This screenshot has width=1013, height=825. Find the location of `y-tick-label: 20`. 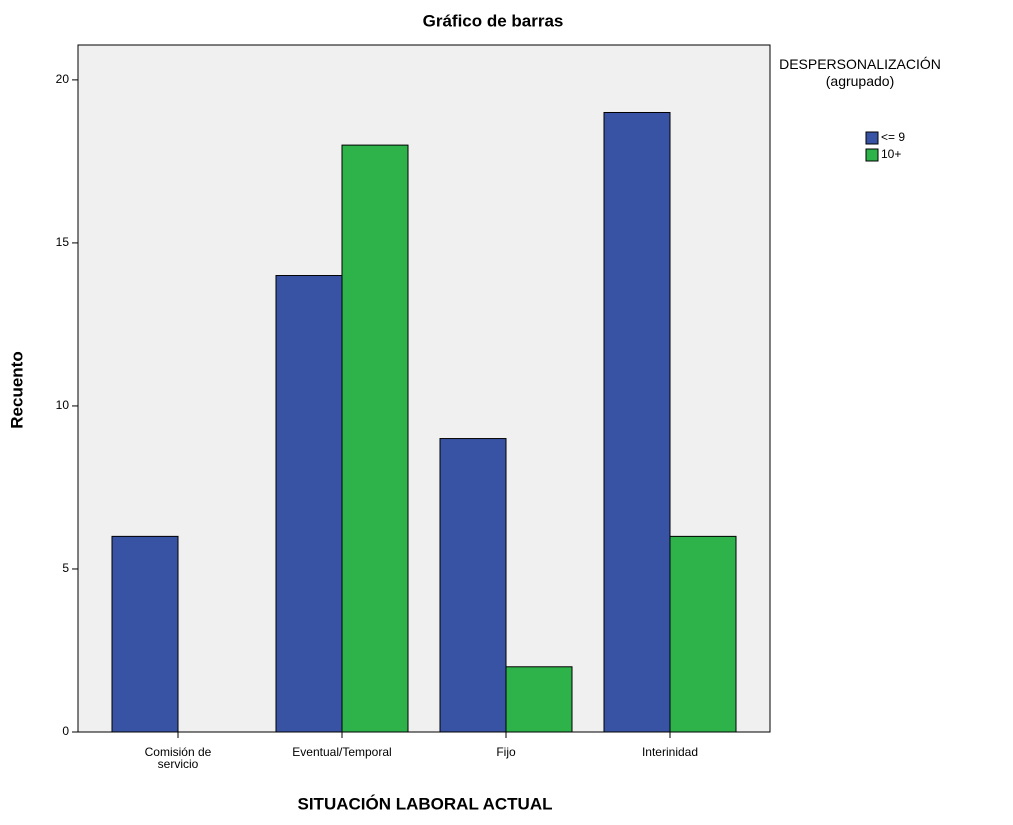

y-tick-label: 20 is located at coordinates (63, 79).